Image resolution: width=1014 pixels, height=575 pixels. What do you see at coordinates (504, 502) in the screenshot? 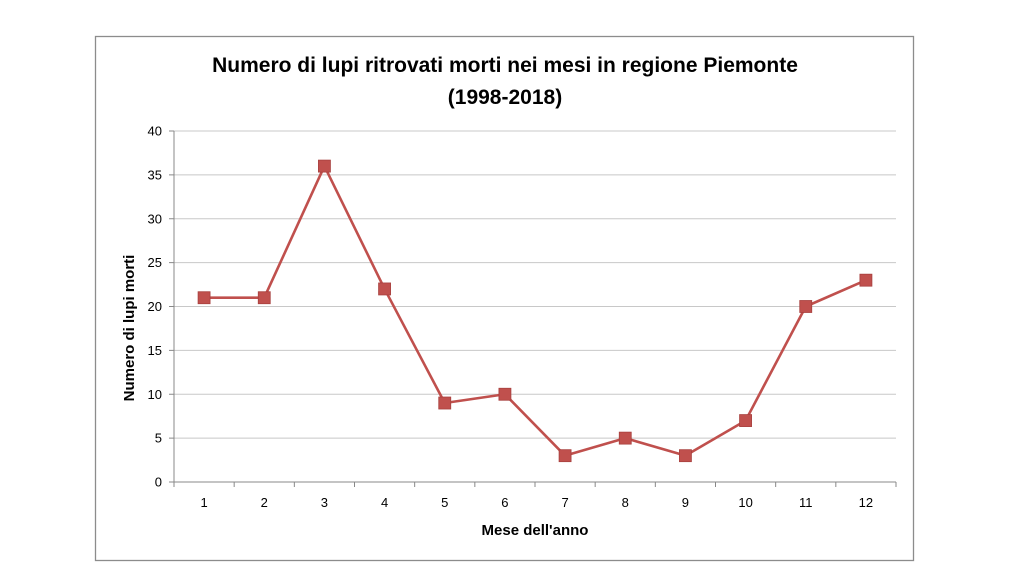
I see `x-tick-label: 6` at bounding box center [504, 502].